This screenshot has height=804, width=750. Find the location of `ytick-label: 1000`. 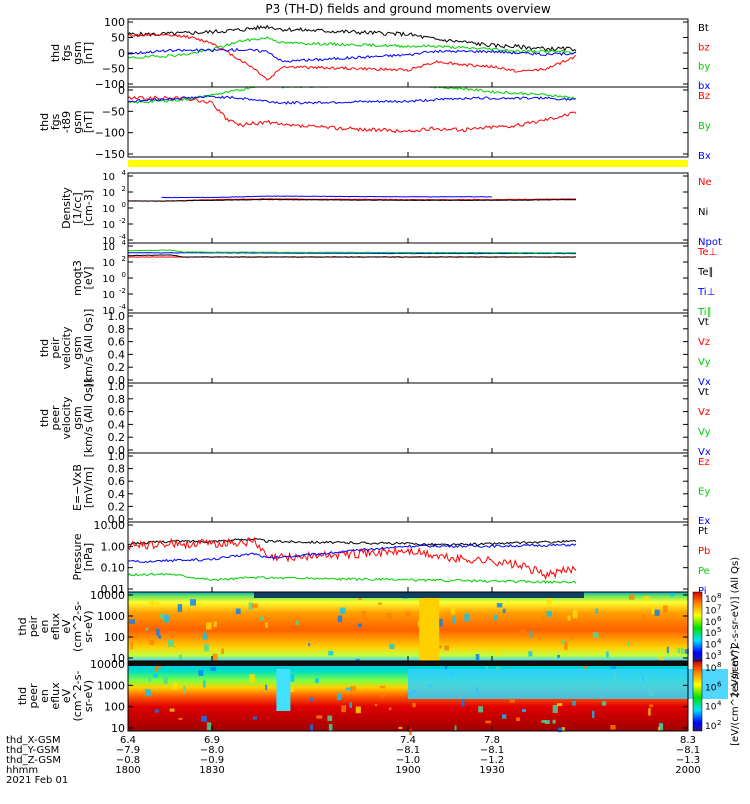

ytick-label: 1000 is located at coordinates (111, 685).